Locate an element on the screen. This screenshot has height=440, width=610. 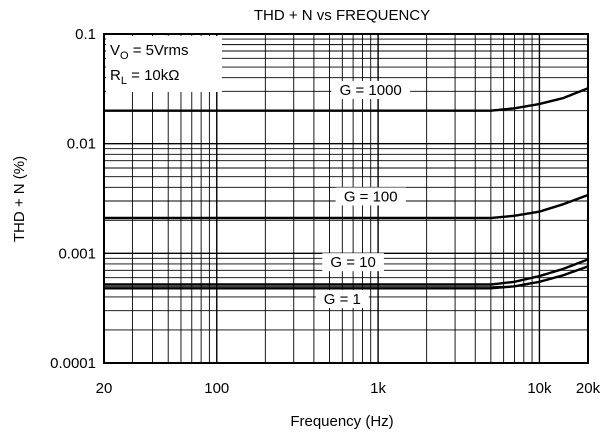
curve-label-g-100: G = 100 is located at coordinates (371, 196).